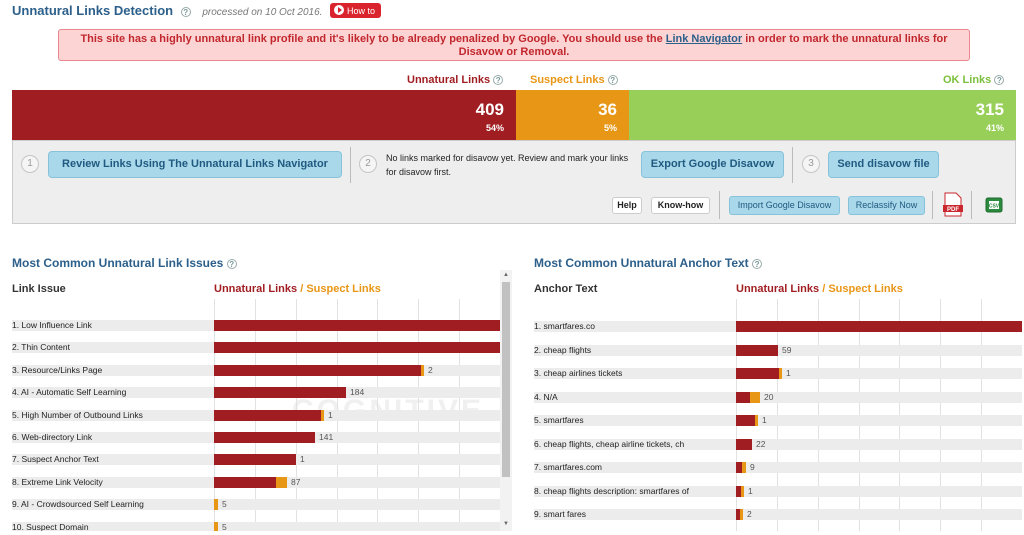  I want to click on ok-label-text: OK Links, so click(967, 80).